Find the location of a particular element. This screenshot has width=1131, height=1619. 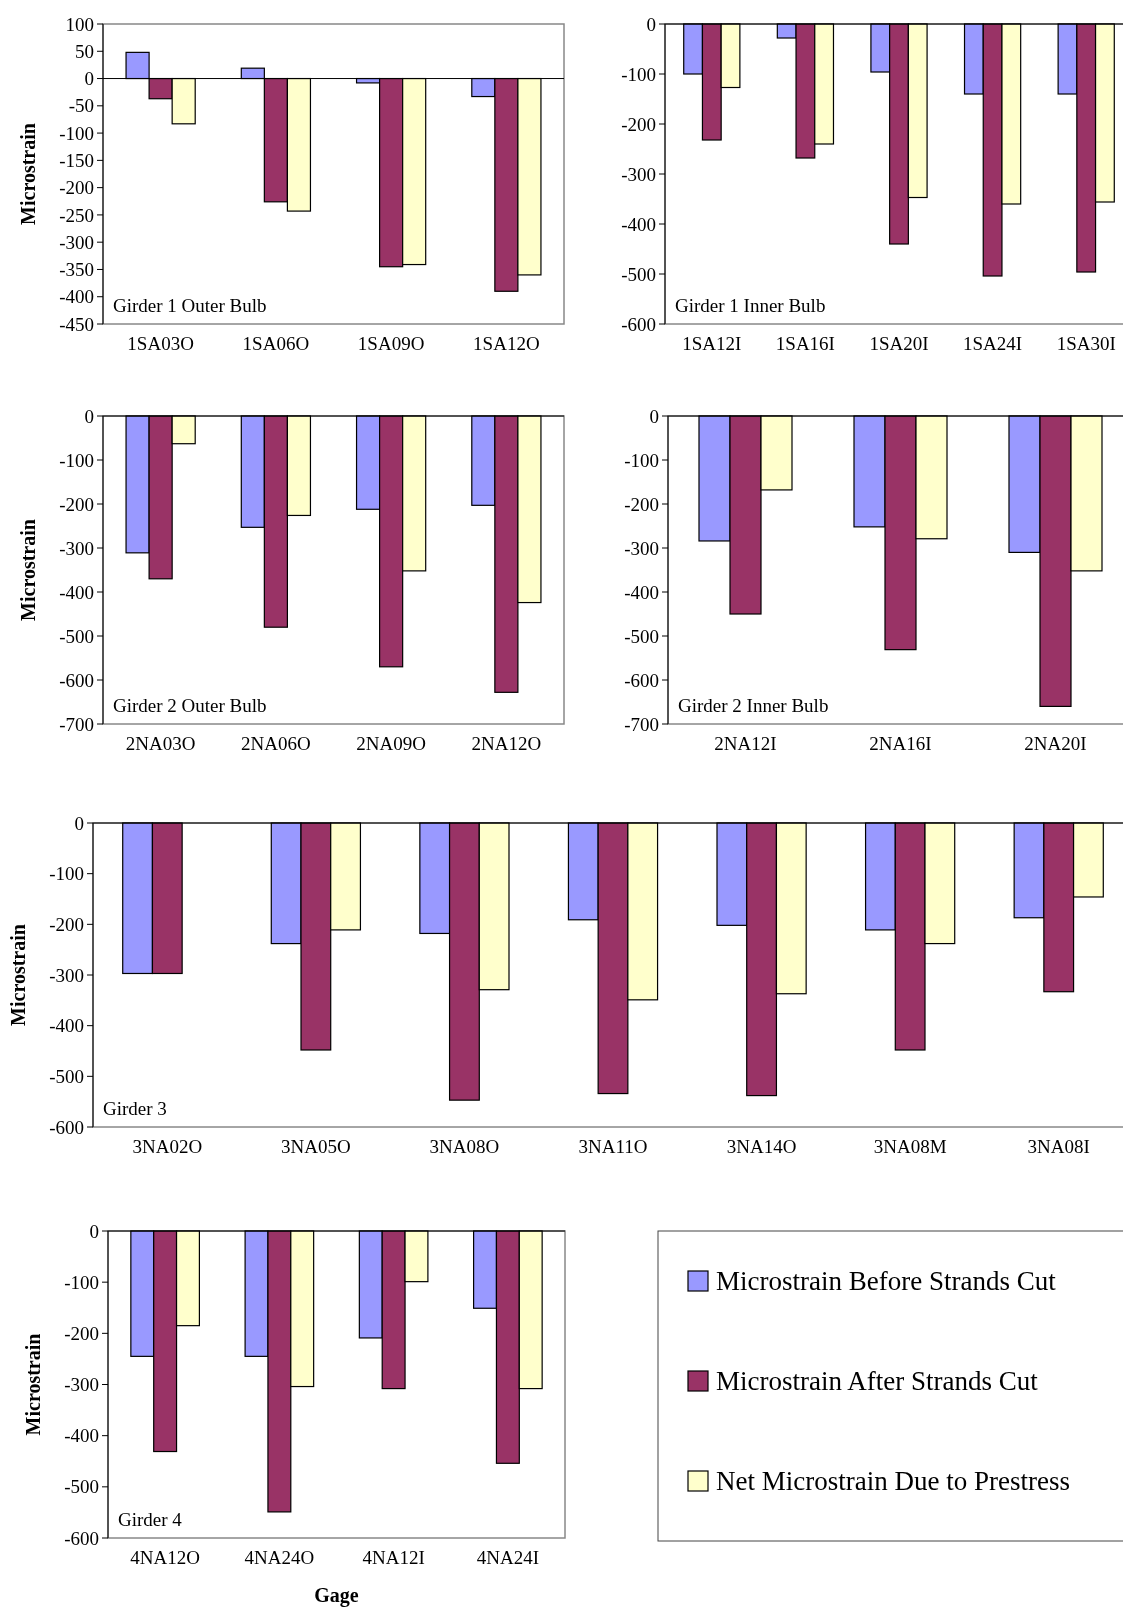

x-tick-label: 4NA24O is located at coordinates (279, 1557).